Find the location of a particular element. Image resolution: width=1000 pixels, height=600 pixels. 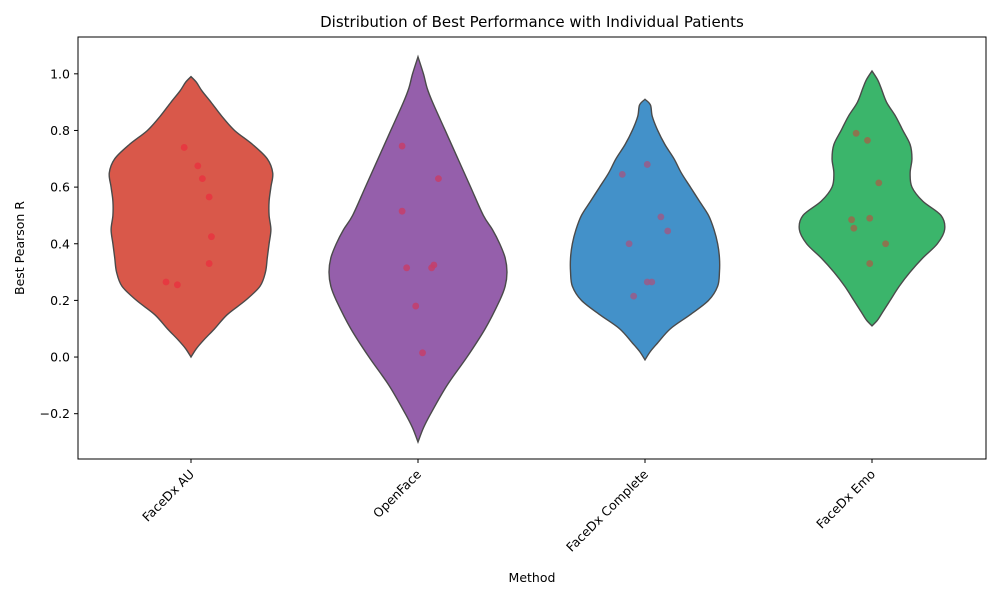

y-axis: −0.2 0.0 0.2 0.4 0.6 0.8 1.0 is located at coordinates (59, 243).